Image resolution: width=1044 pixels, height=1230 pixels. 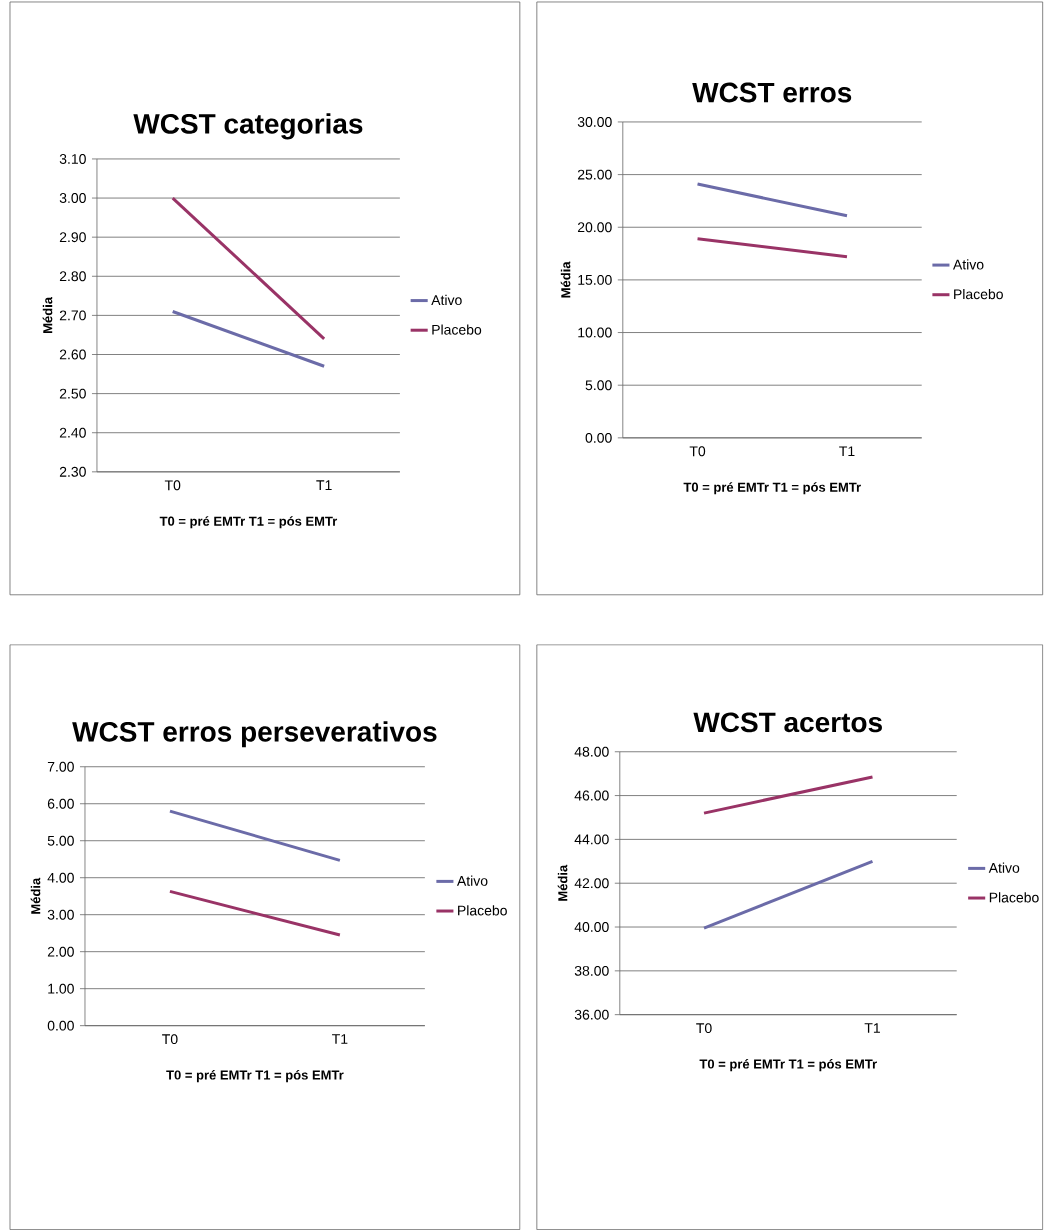 I want to click on y-tick-label: 2.30, so click(x=72, y=471).